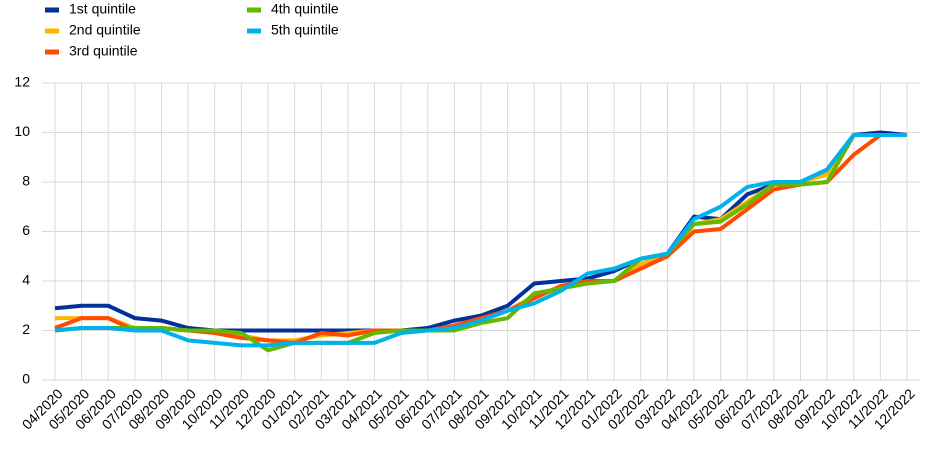  What do you see at coordinates (305, 30) in the screenshot?
I see `legend-label: 5th quintile` at bounding box center [305, 30].